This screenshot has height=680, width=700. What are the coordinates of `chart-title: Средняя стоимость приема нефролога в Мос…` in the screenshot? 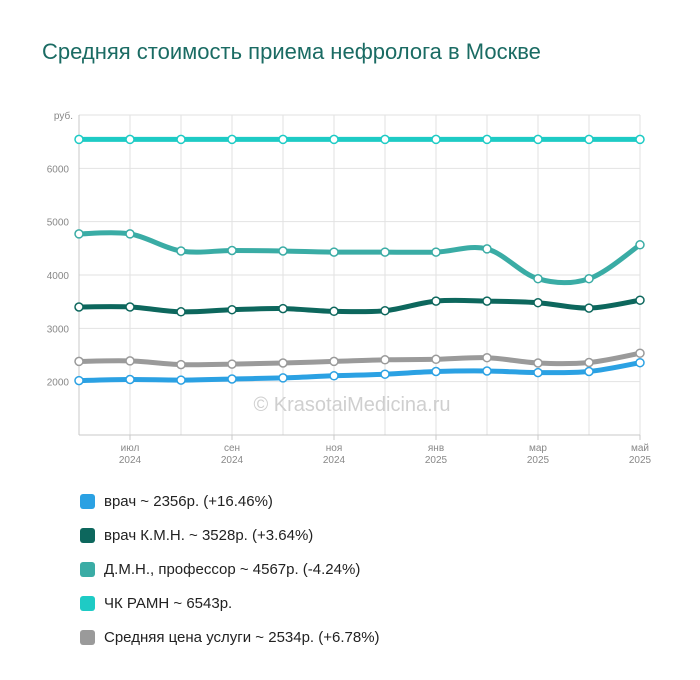 It's located at (291, 51).